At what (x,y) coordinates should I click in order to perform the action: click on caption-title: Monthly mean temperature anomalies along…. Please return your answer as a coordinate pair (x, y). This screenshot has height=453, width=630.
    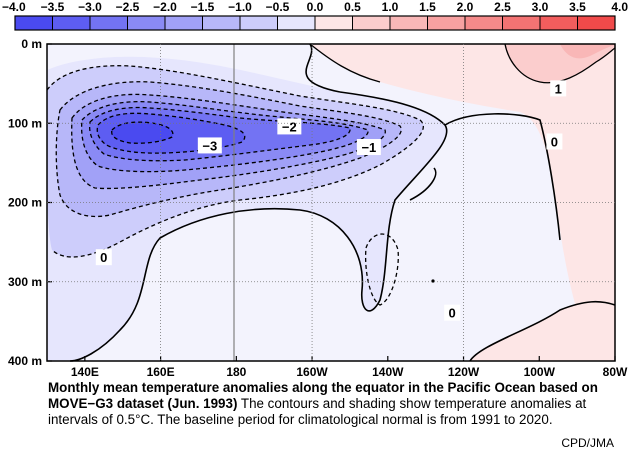
    Looking at the image, I should click on (323, 395).